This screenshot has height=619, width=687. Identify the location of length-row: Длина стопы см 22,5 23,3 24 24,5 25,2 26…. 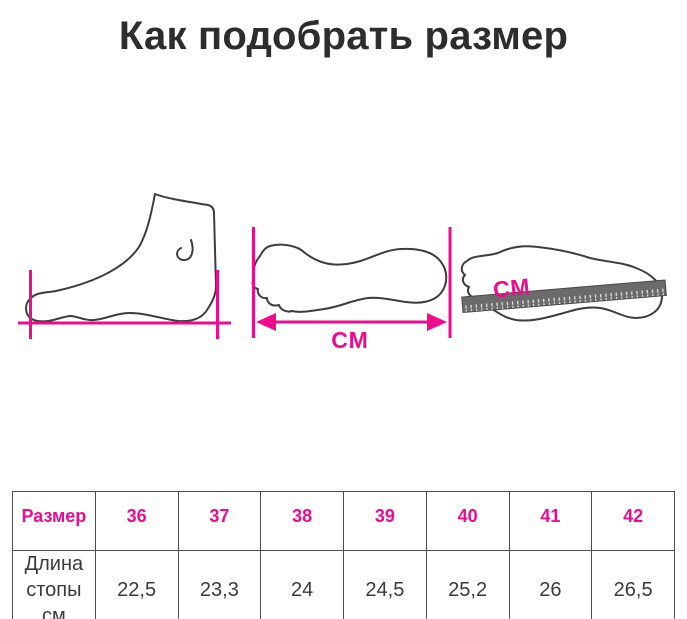
(343, 584).